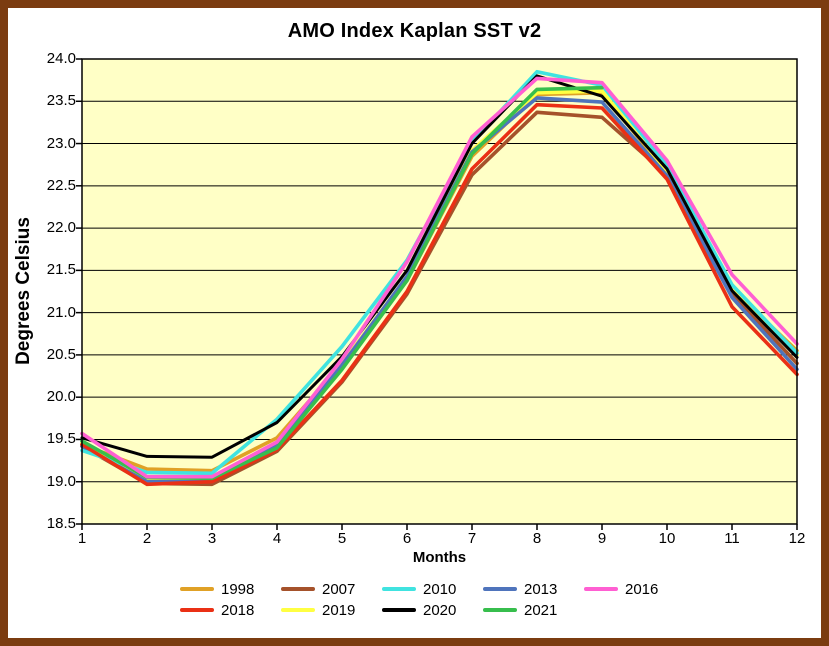 Image resolution: width=829 pixels, height=646 pixels. Describe the element at coordinates (472, 538) in the screenshot. I see `x-tick-label: 7` at that location.